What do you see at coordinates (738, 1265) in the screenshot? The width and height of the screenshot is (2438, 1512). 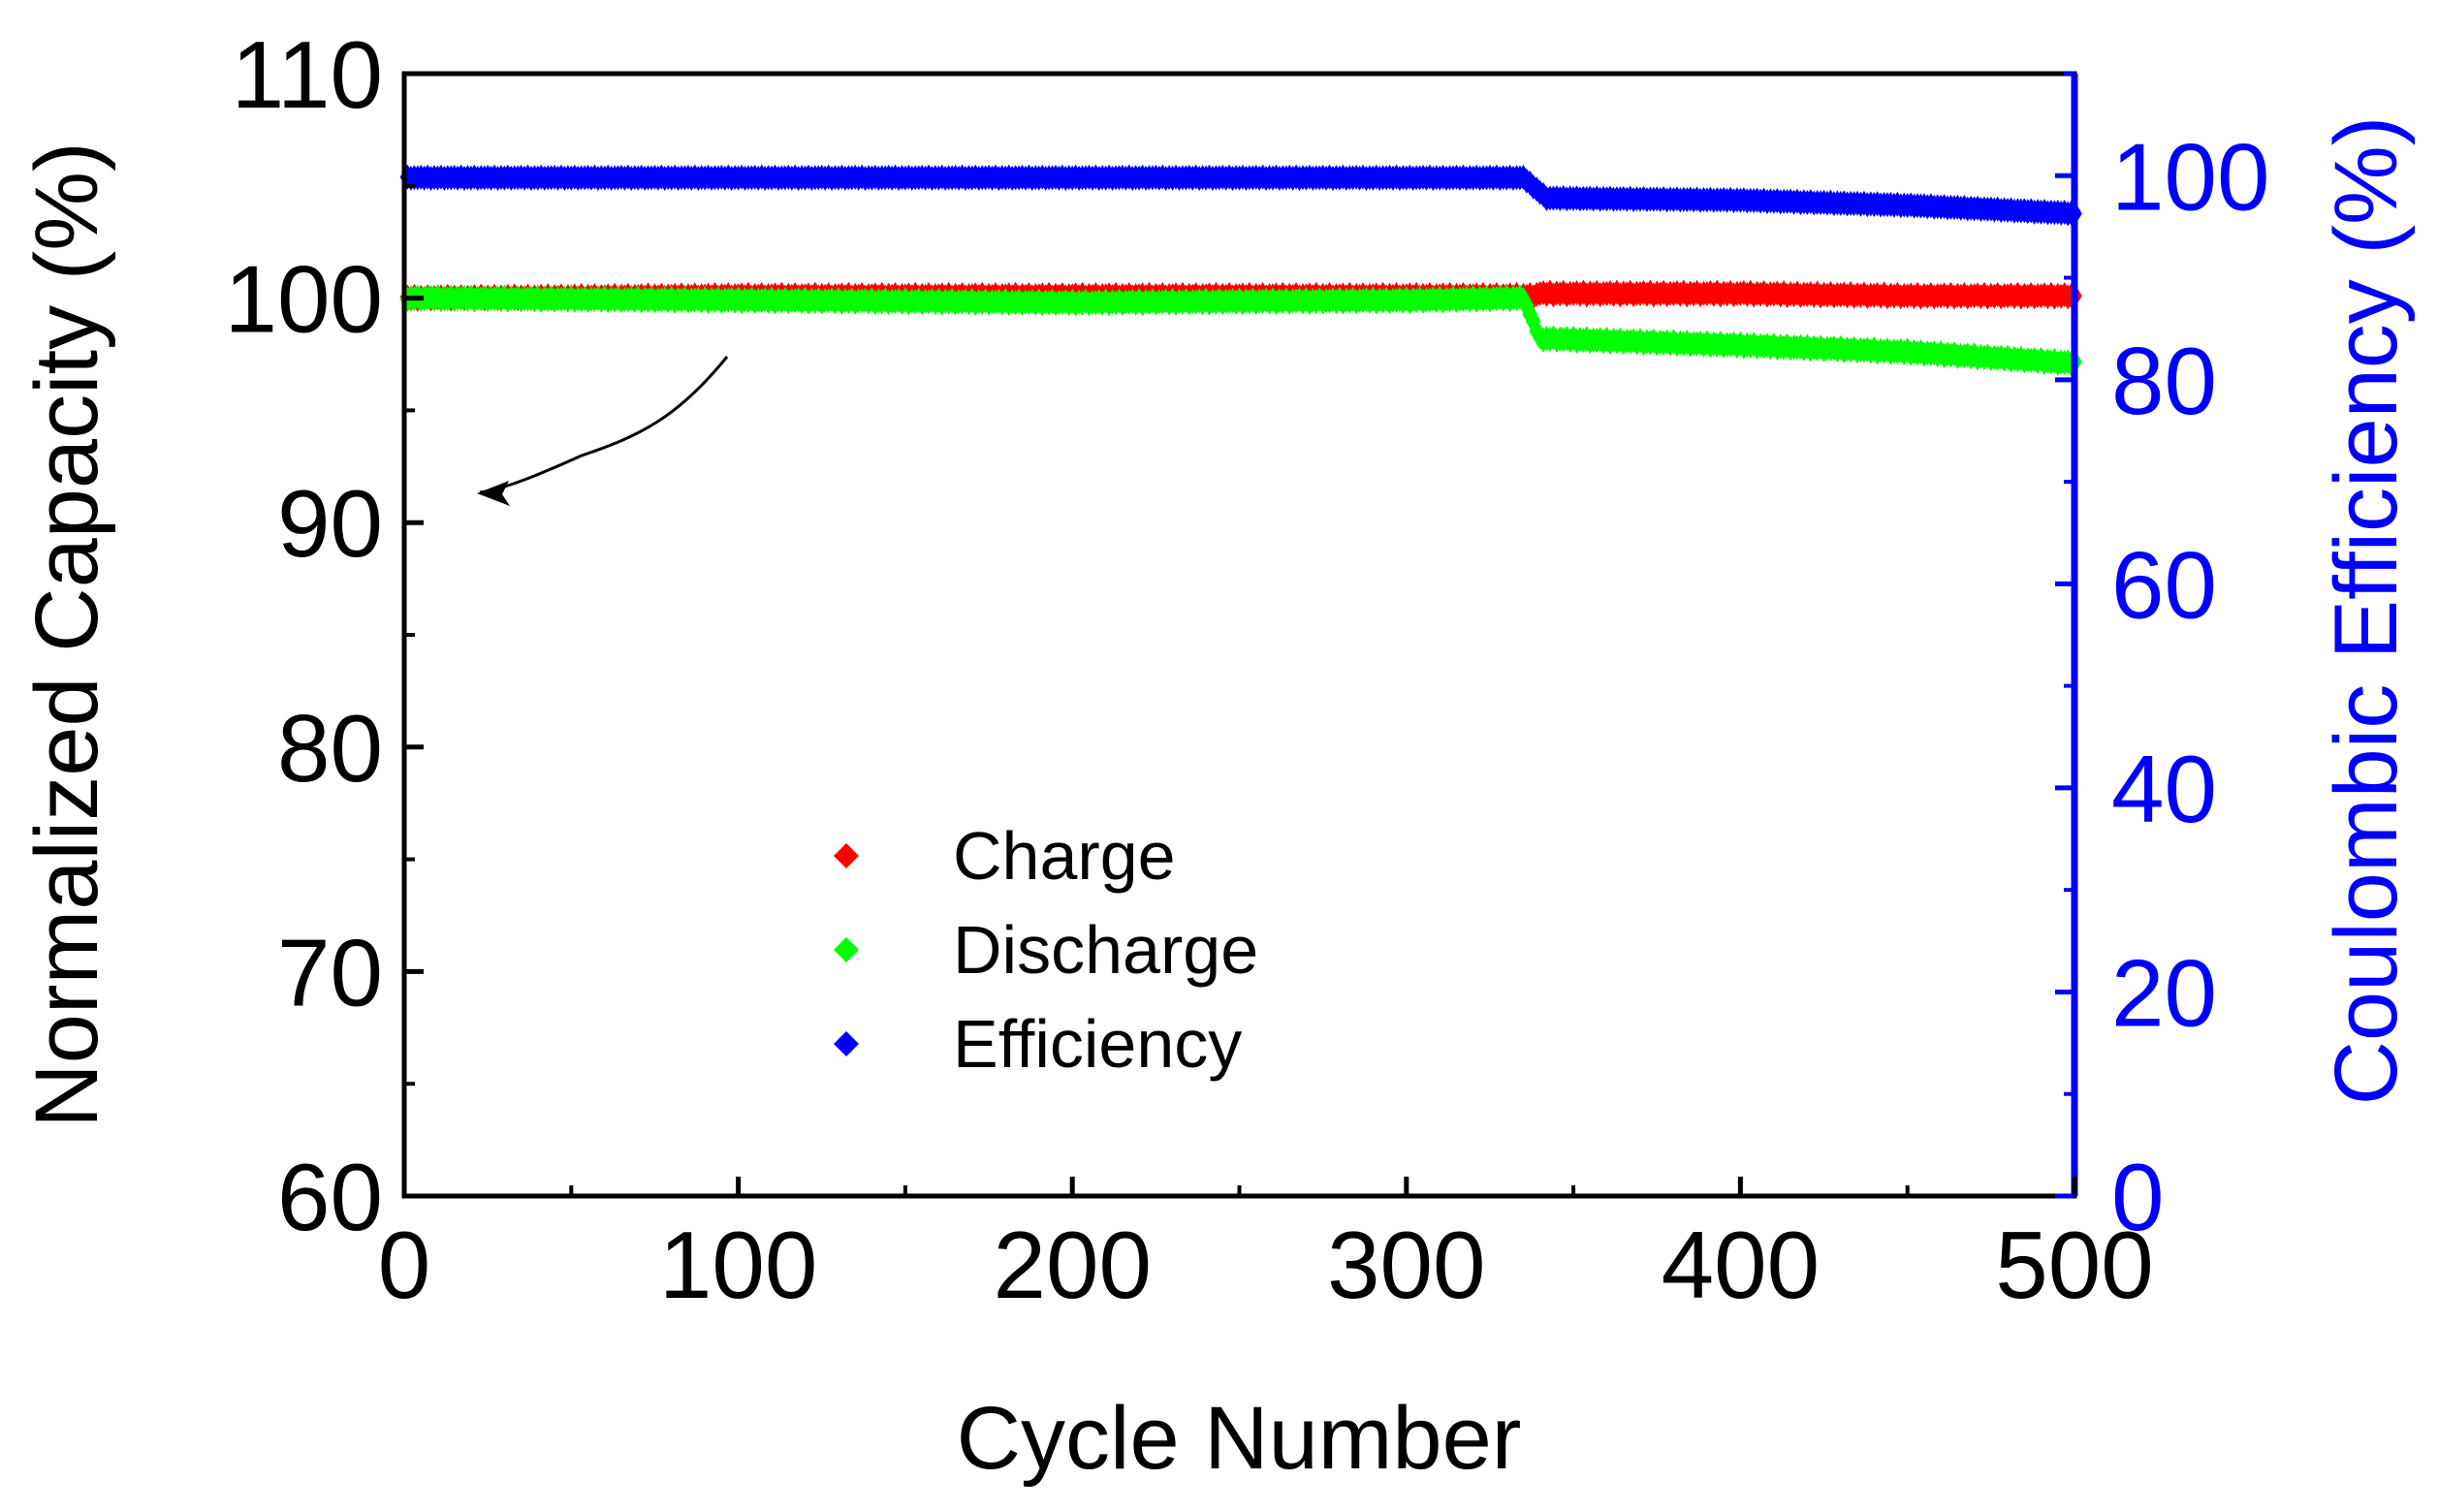 I see `x-tick-label: 100` at bounding box center [738, 1265].